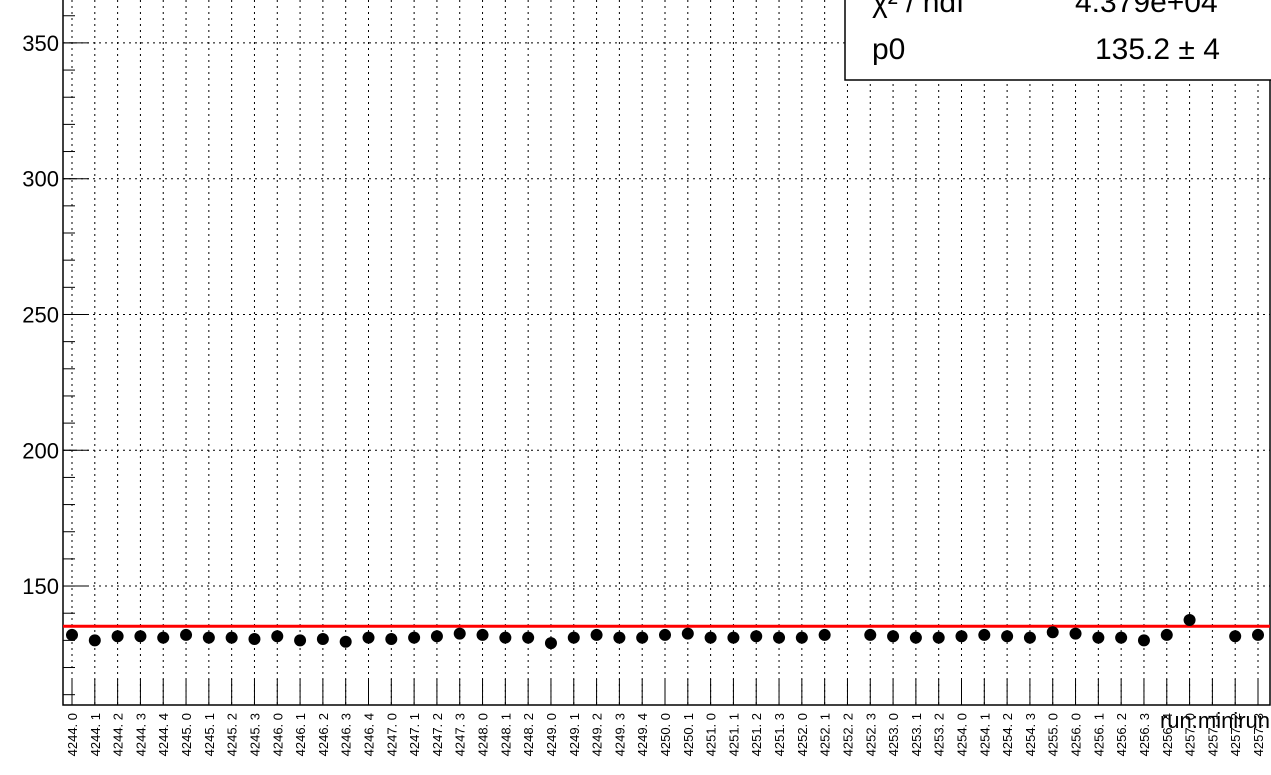 The width and height of the screenshot is (1271, 775). What do you see at coordinates (483, 734) in the screenshot?
I see `x-tick-label: 4248. 0` at bounding box center [483, 734].